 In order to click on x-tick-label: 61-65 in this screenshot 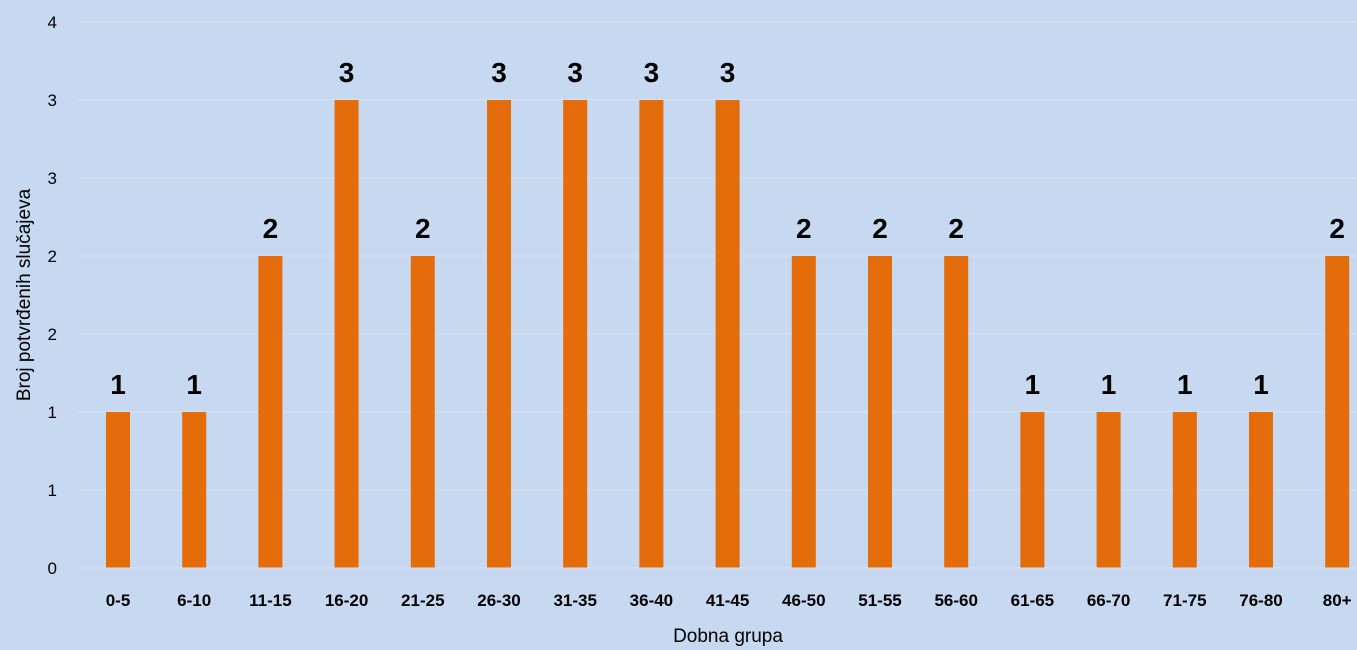, I will do `click(1032, 600)`.